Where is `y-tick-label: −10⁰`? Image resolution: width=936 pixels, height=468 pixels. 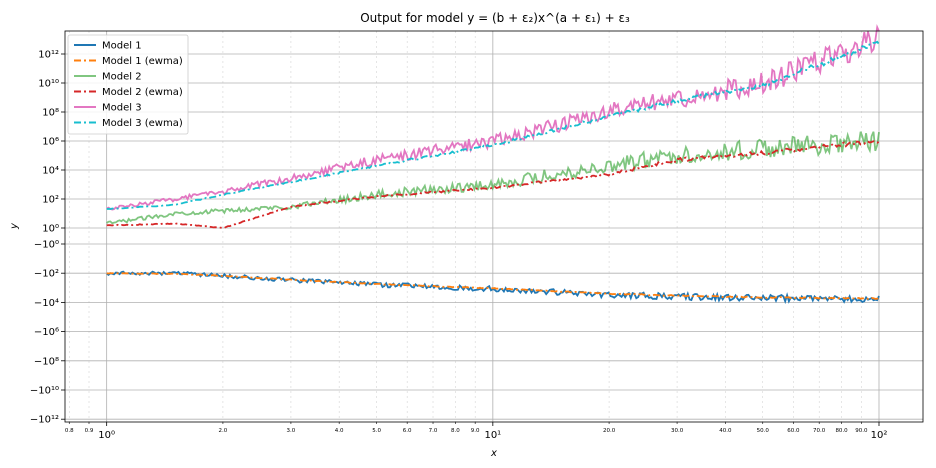 y-tick-label: −10⁰ is located at coordinates (46, 245).